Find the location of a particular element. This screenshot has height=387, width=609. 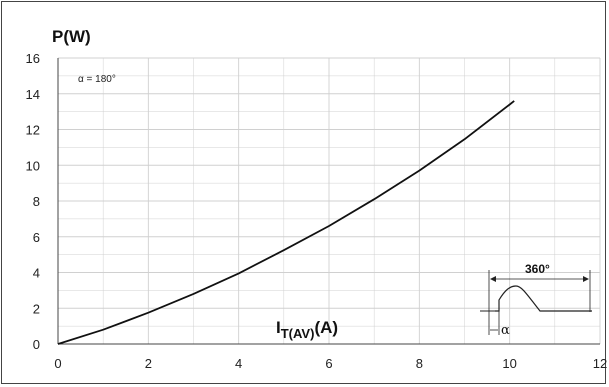

y-axis-title: P(W) is located at coordinates (71, 36).